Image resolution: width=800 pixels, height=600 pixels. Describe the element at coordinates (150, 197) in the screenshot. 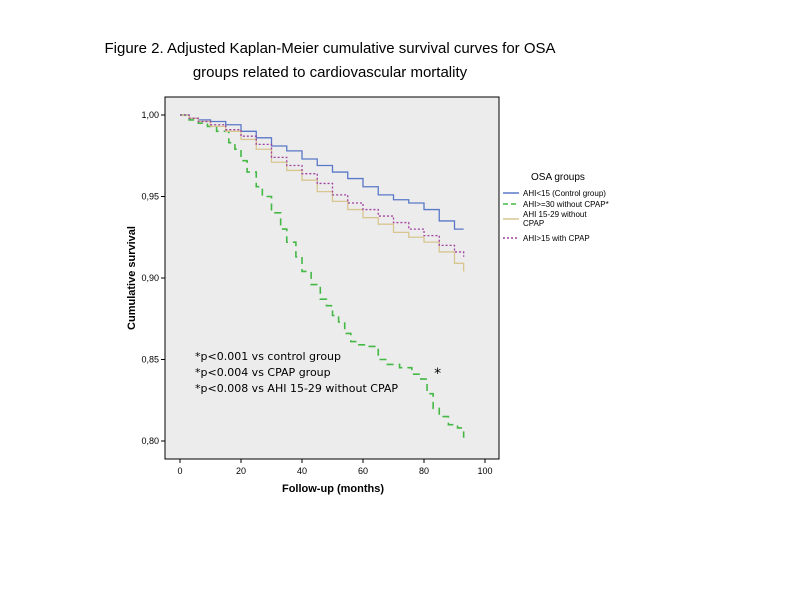

I see `y-tick-label: 0,95` at that location.